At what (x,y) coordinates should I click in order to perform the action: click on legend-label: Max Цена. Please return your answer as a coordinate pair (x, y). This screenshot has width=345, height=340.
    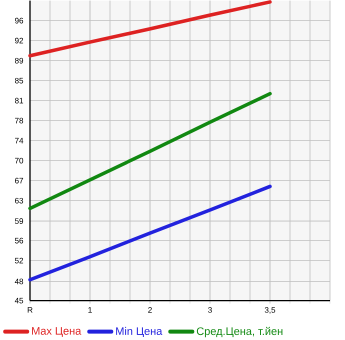
    Looking at the image, I should click on (57, 331).